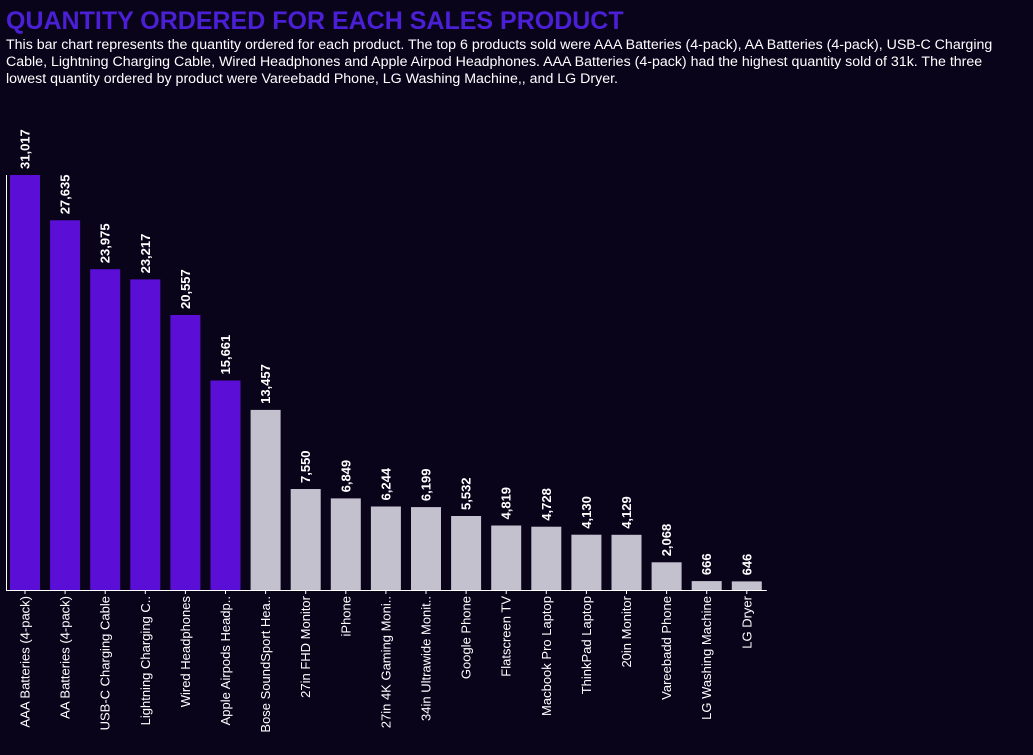 This screenshot has height=755, width=1033. I want to click on x-tick-label: Wired Headphones, so click(185, 652).